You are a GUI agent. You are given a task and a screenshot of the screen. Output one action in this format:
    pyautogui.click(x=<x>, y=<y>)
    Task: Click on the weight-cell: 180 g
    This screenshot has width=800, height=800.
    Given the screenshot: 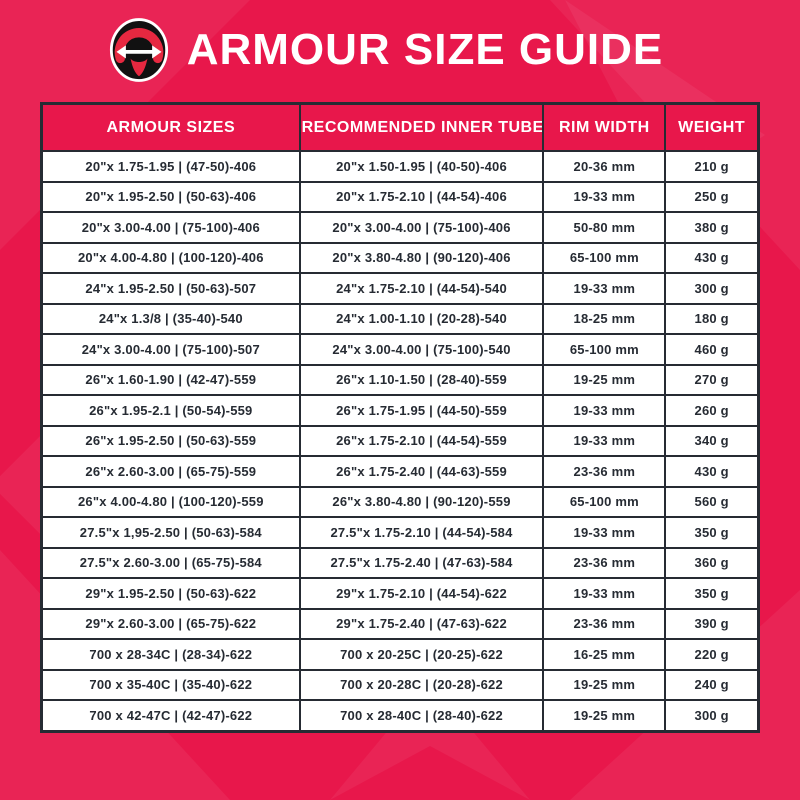 What is the action you would take?
    pyautogui.click(x=712, y=318)
    